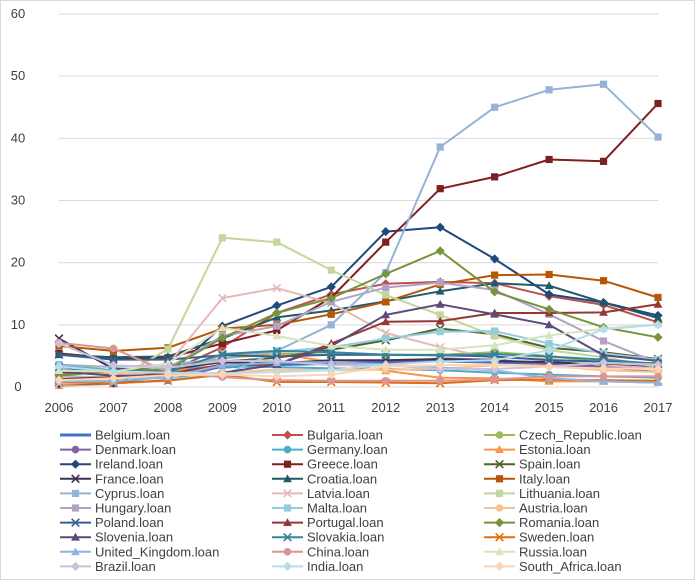  What do you see at coordinates (549, 464) in the screenshot?
I see `legend-label: Spain.loan` at bounding box center [549, 464].